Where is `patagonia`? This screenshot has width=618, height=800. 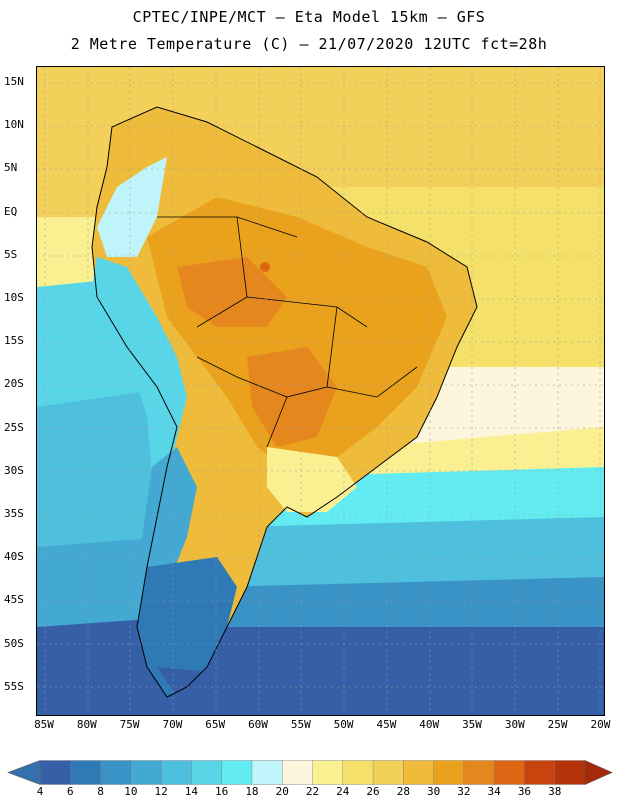
patagonia is located at coordinates (187, 627).